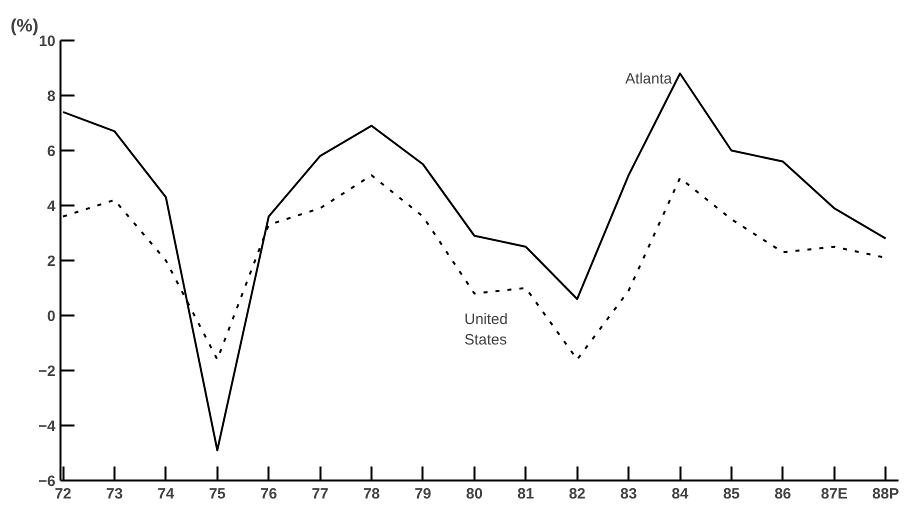  What do you see at coordinates (51, 96) in the screenshot?
I see `y-tick-label: 8` at bounding box center [51, 96].